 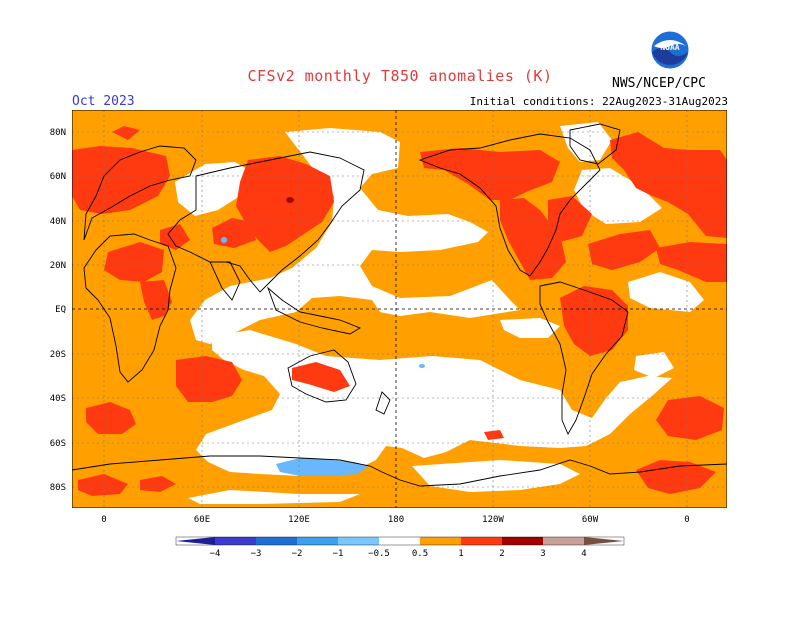 What do you see at coordinates (195, 541) in the screenshot?
I see `colorbar-low-arrow` at bounding box center [195, 541].